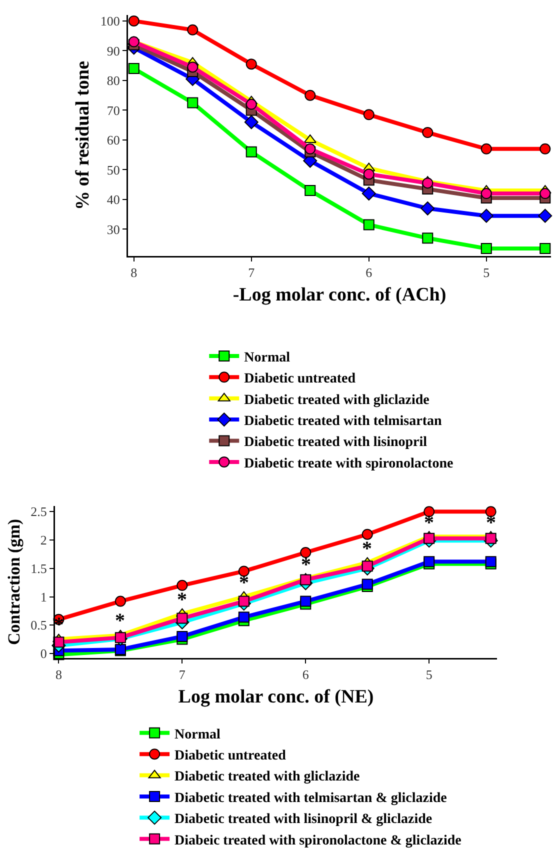 The image size is (555, 867). Describe the element at coordinates (38, 512) in the screenshot. I see `y-tick-label: 2.5` at that location.